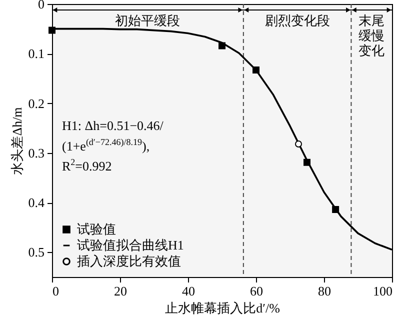  What do you see at coordinates (36, 152) in the screenshot?
I see `y-tick-label: 0.3` at bounding box center [36, 152].